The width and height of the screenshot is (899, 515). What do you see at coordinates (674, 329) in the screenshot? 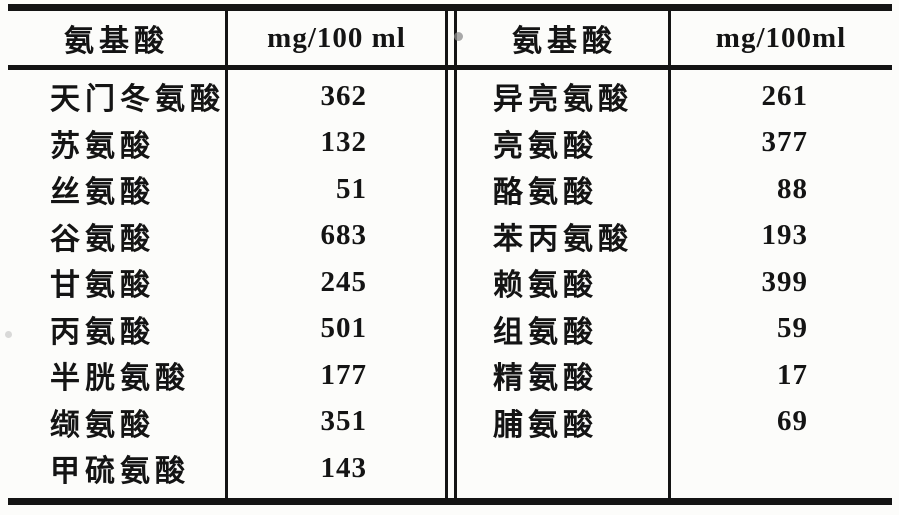
I see `table-row: 组氨酸 59` at bounding box center [674, 329].